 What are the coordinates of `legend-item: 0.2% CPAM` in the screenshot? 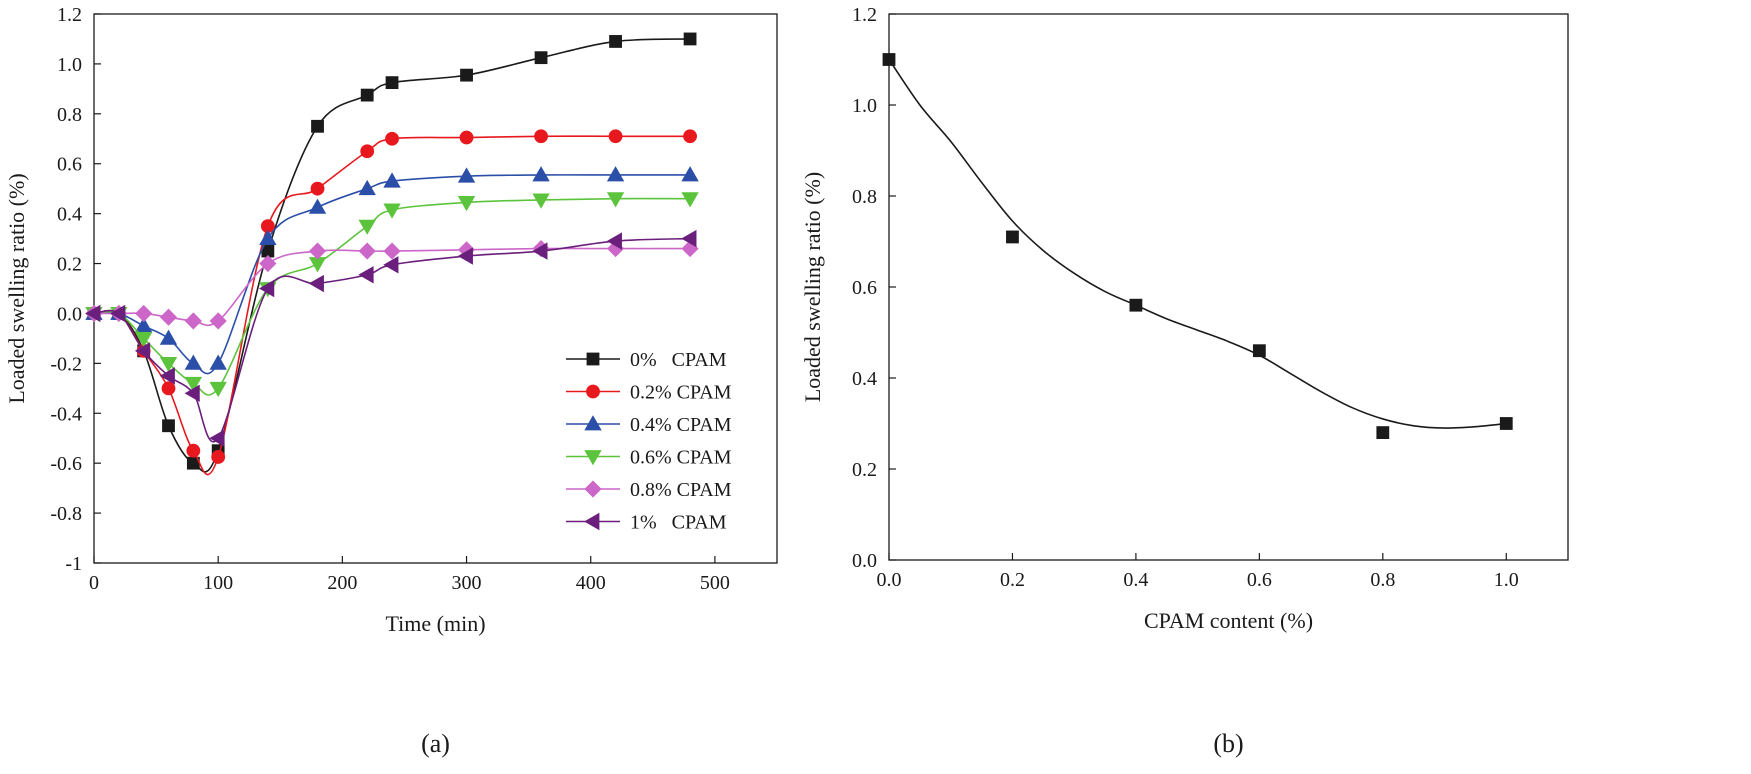 It's located at (649, 393).